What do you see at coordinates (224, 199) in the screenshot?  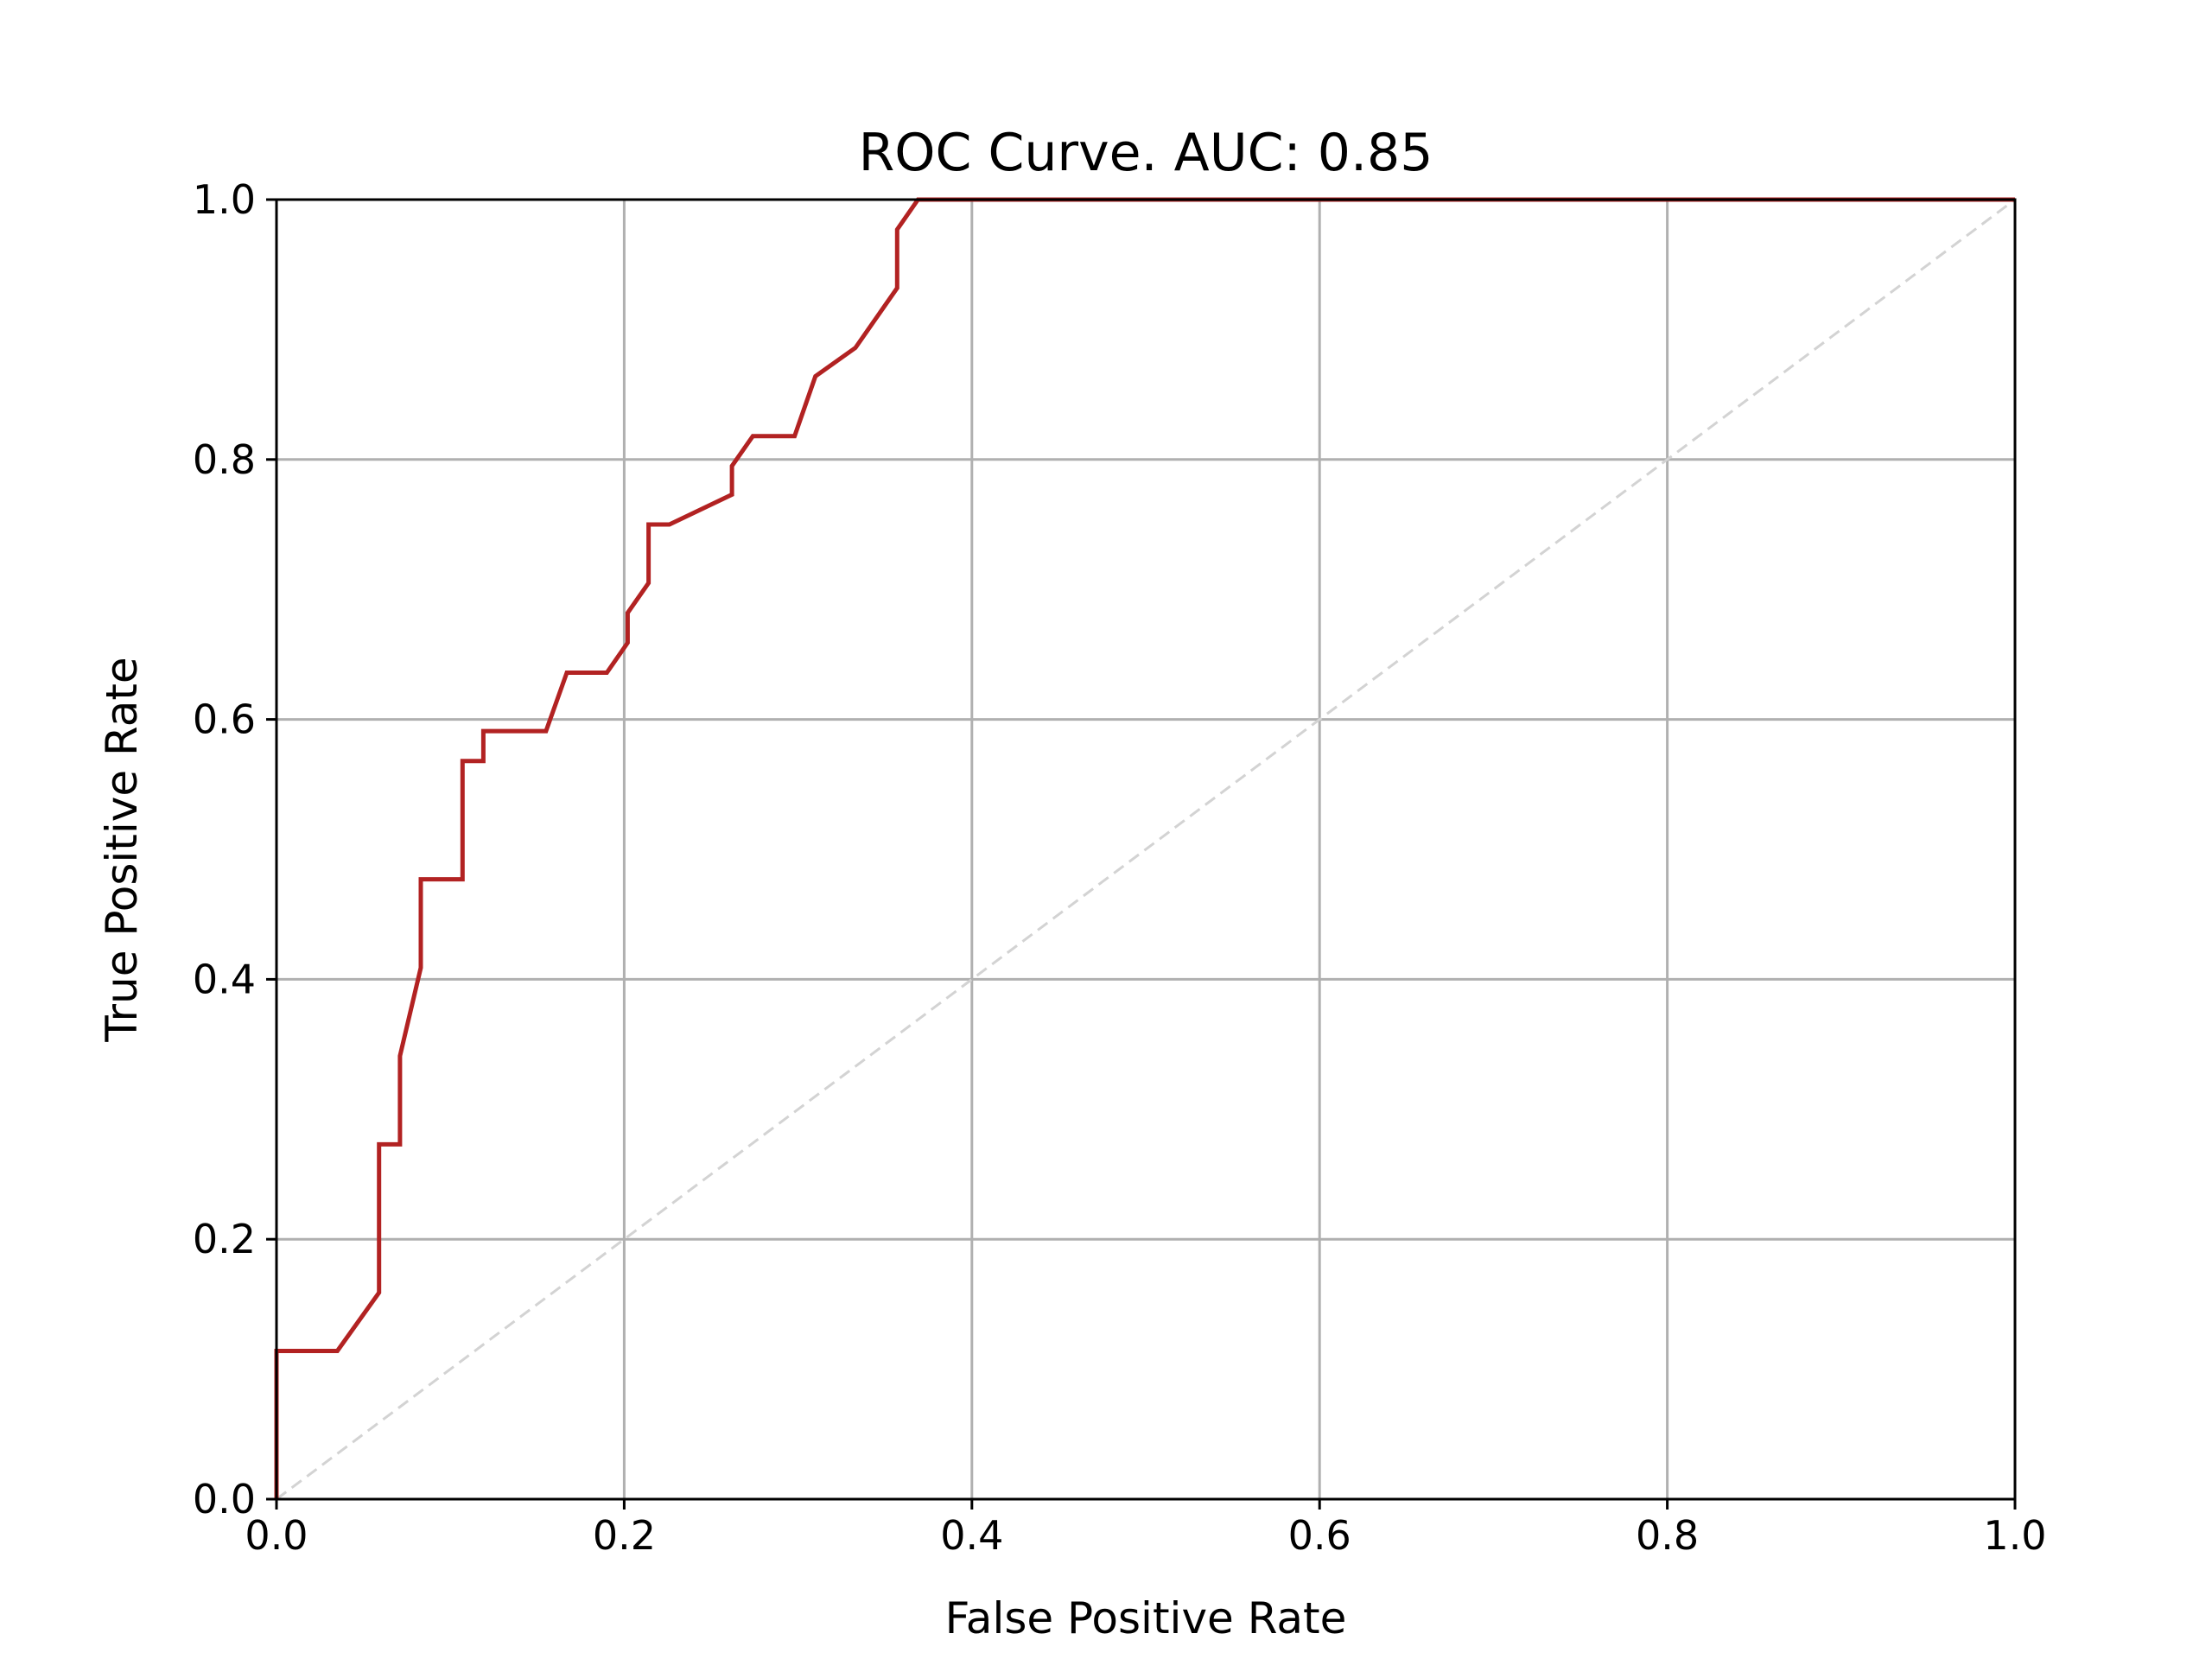 I see `y-tick-label: 1.0` at bounding box center [224, 199].